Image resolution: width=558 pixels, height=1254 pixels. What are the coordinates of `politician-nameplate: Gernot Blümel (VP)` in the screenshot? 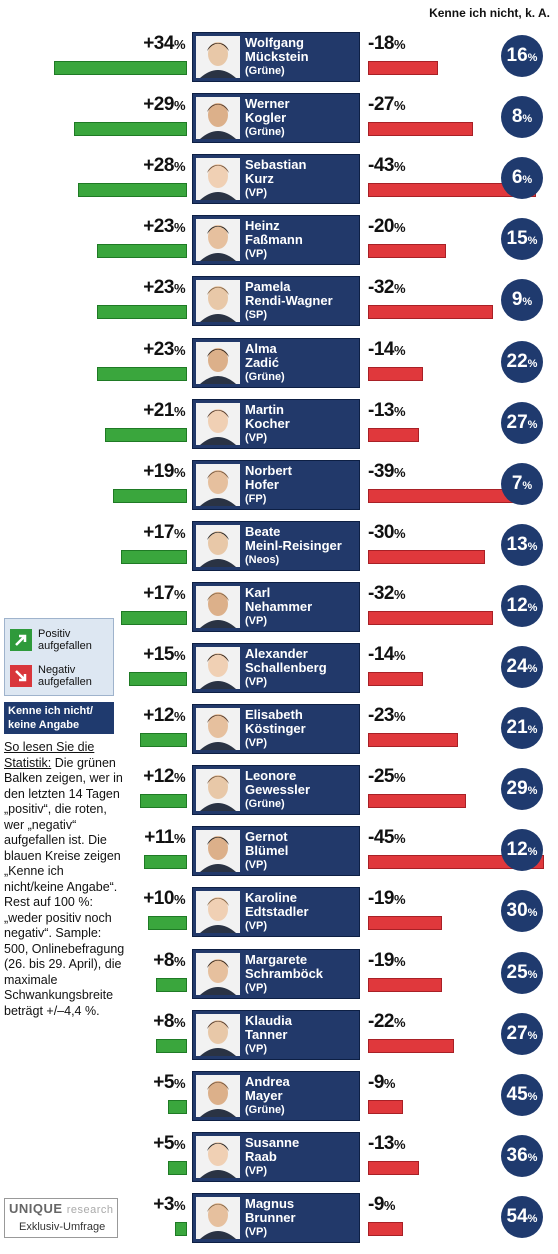 It's located at (276, 851).